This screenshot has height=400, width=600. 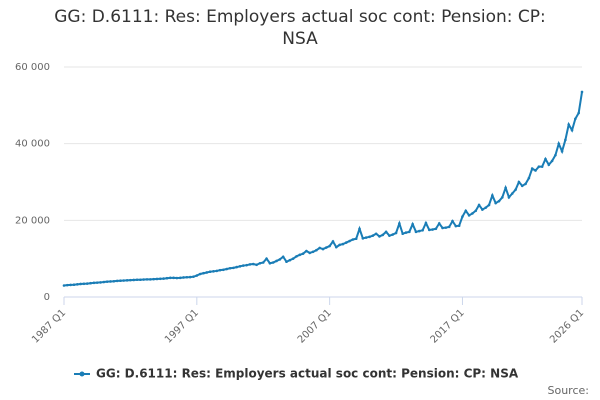 What do you see at coordinates (448, 326) in the screenshot?
I see `x-tick-label: 2017 Q1` at bounding box center [448, 326].